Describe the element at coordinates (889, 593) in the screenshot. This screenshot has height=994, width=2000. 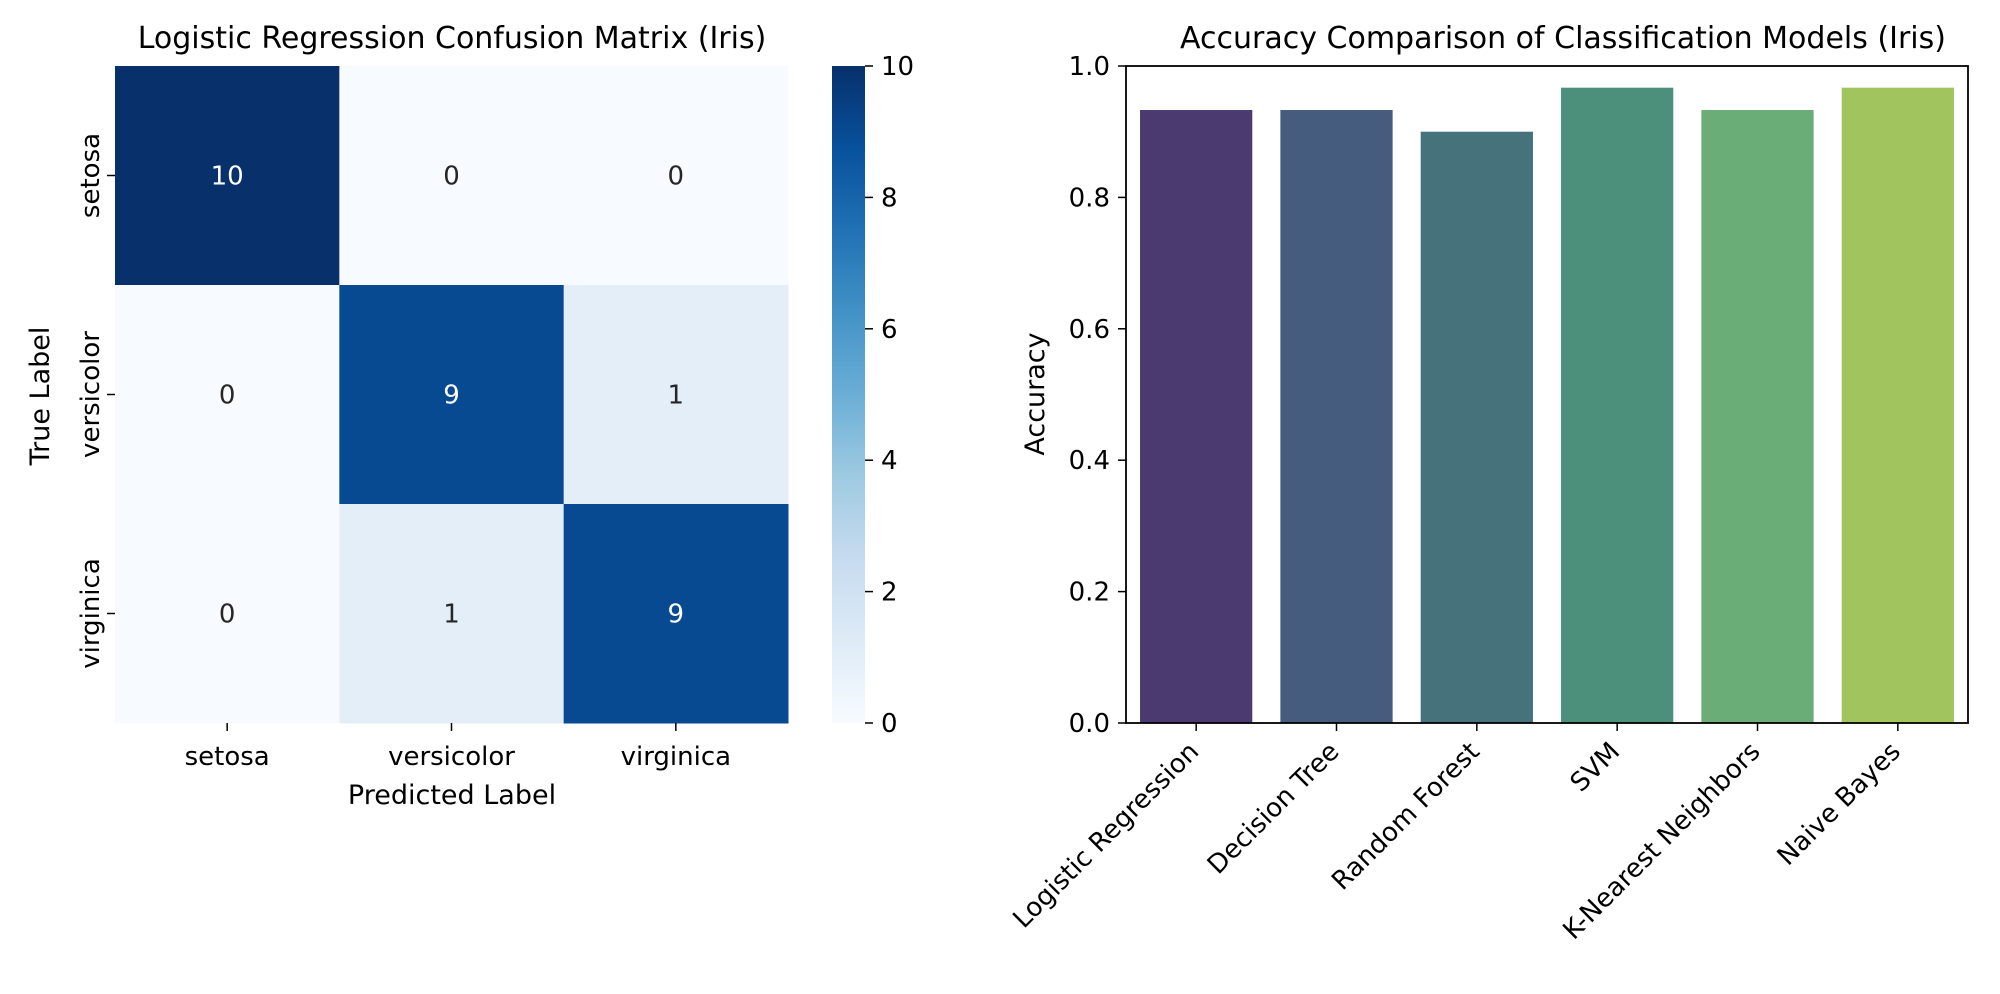
I see `colorbar-tick-label: 2` at that location.